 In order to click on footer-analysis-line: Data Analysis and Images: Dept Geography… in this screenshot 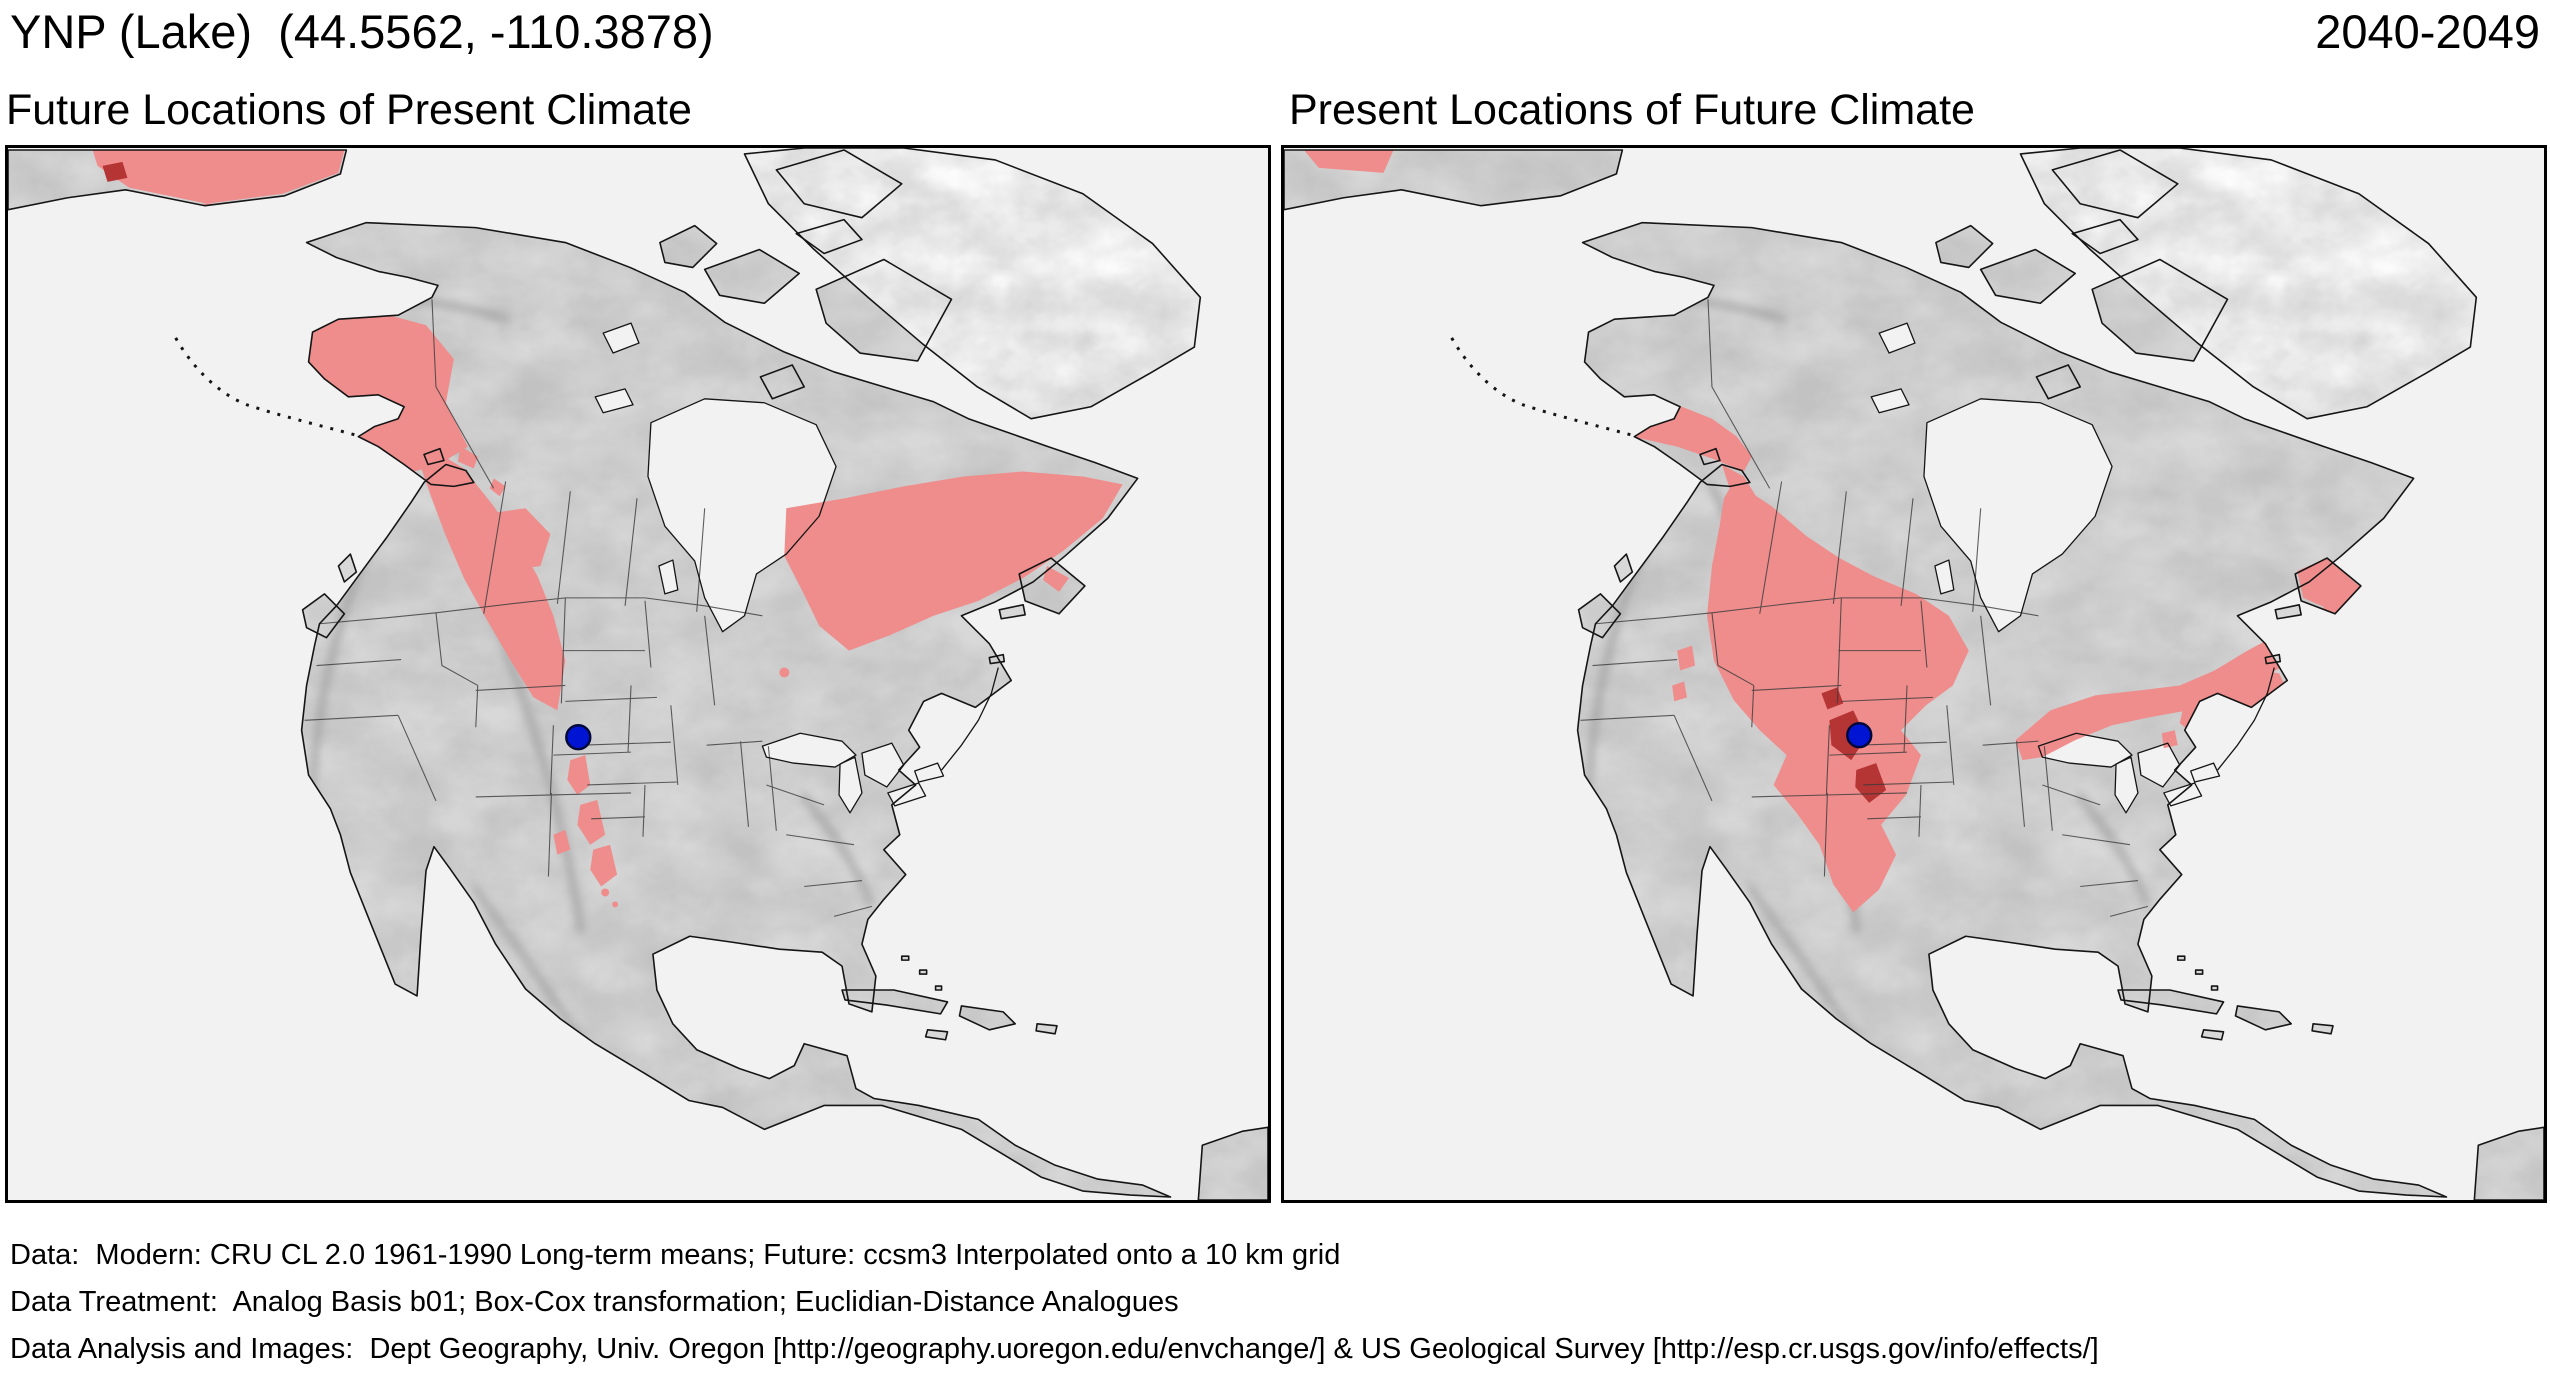, I will do `click(1054, 1349)`.